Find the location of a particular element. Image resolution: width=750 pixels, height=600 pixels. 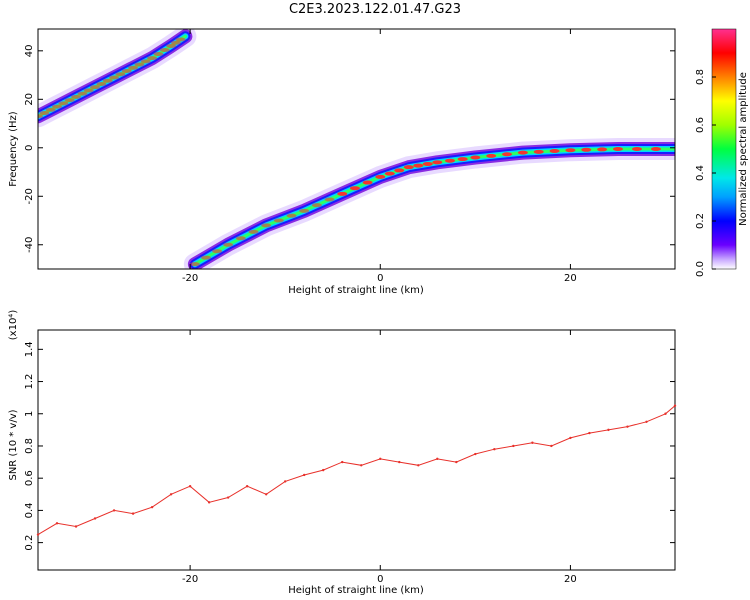

snr-xtick-label: 0 is located at coordinates (380, 579).